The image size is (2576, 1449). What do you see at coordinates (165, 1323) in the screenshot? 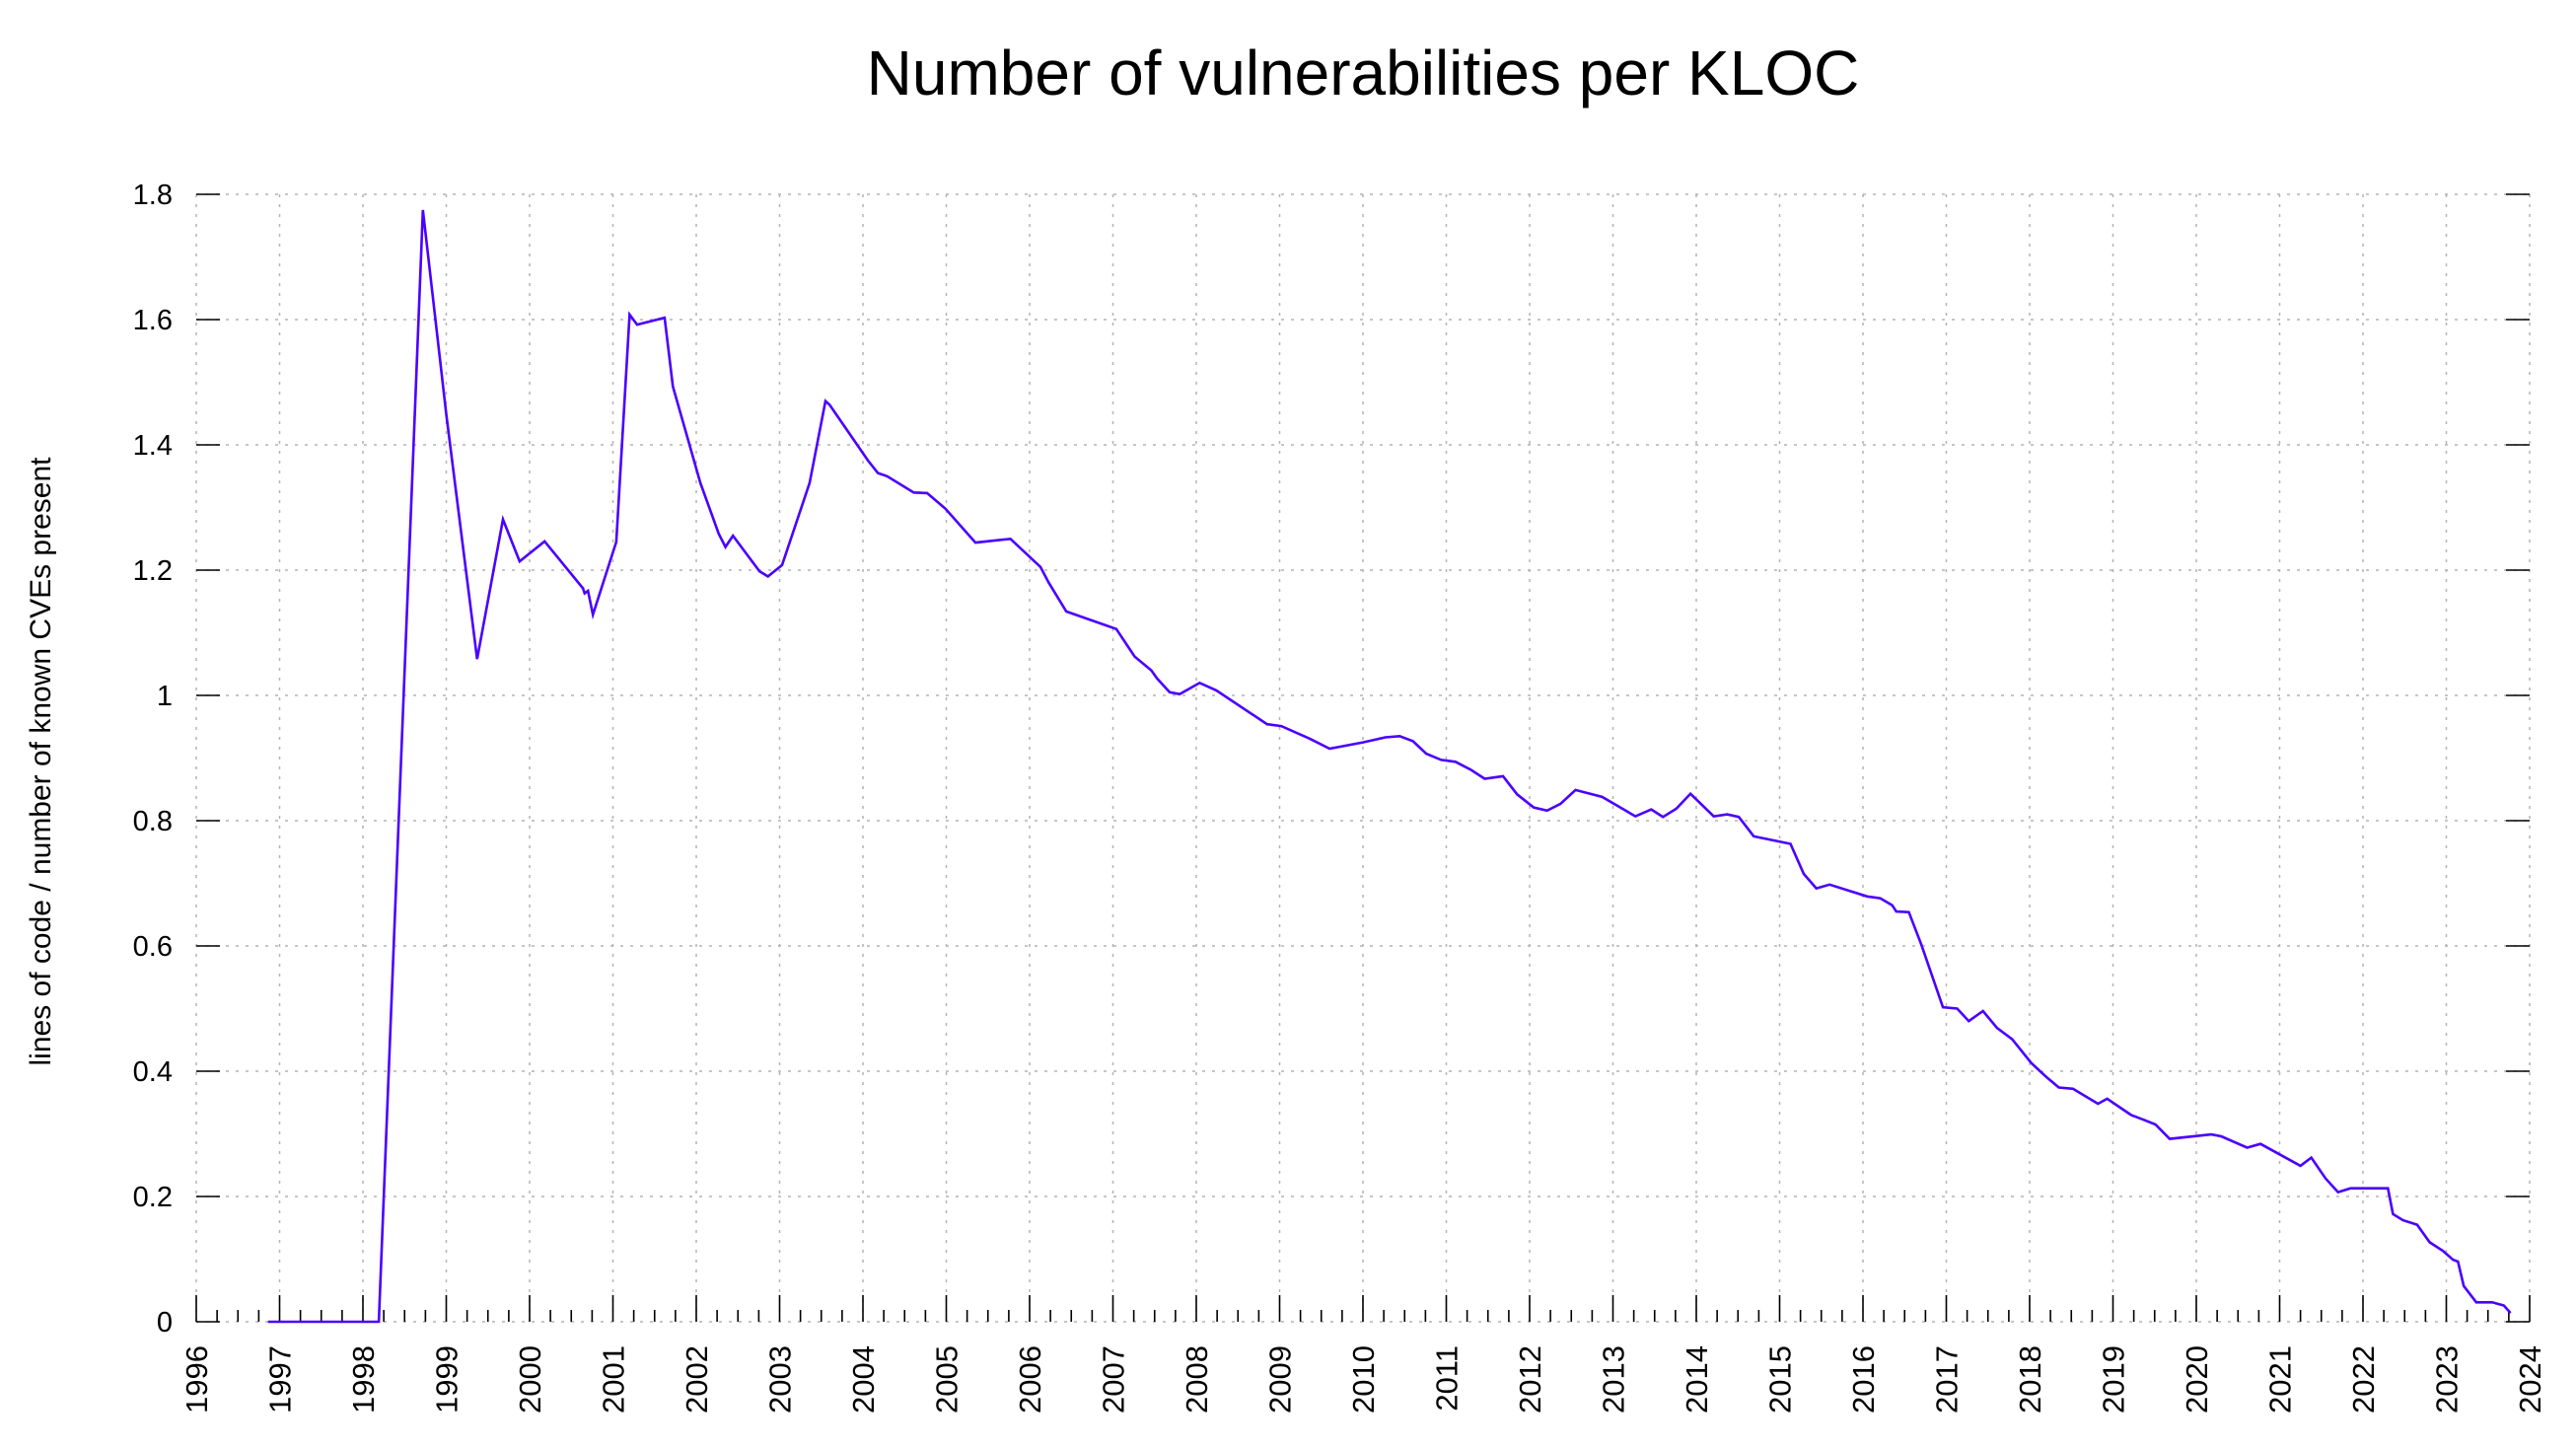
I see `y-tick-label: 0` at bounding box center [165, 1323].